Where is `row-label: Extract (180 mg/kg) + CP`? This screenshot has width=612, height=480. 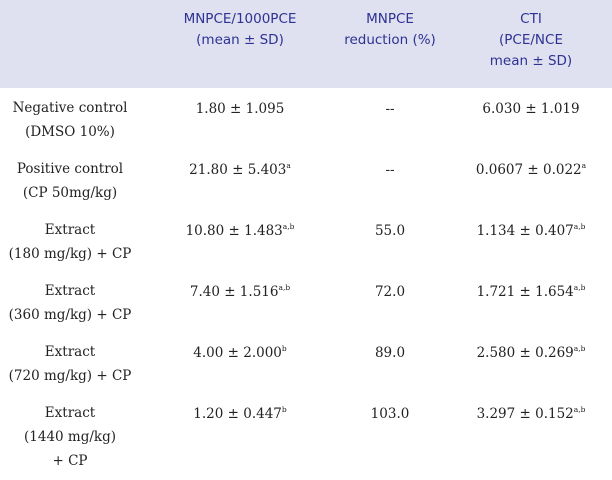 row-label: Extract (180 mg/kg) + CP is located at coordinates (70, 242).